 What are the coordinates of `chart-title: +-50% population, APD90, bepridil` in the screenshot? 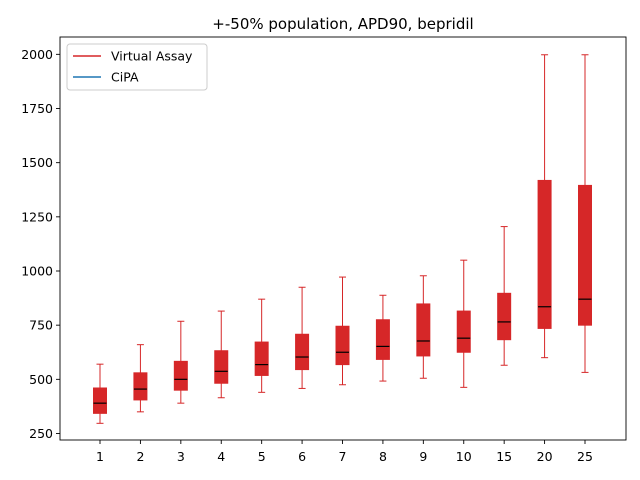 It's located at (342, 24).